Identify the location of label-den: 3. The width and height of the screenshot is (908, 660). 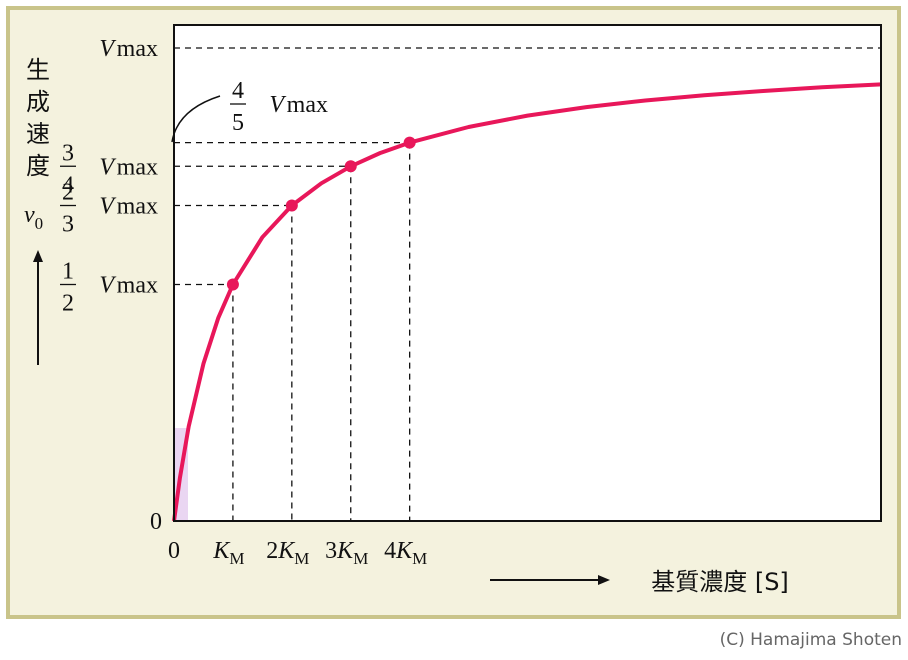
(68, 225).